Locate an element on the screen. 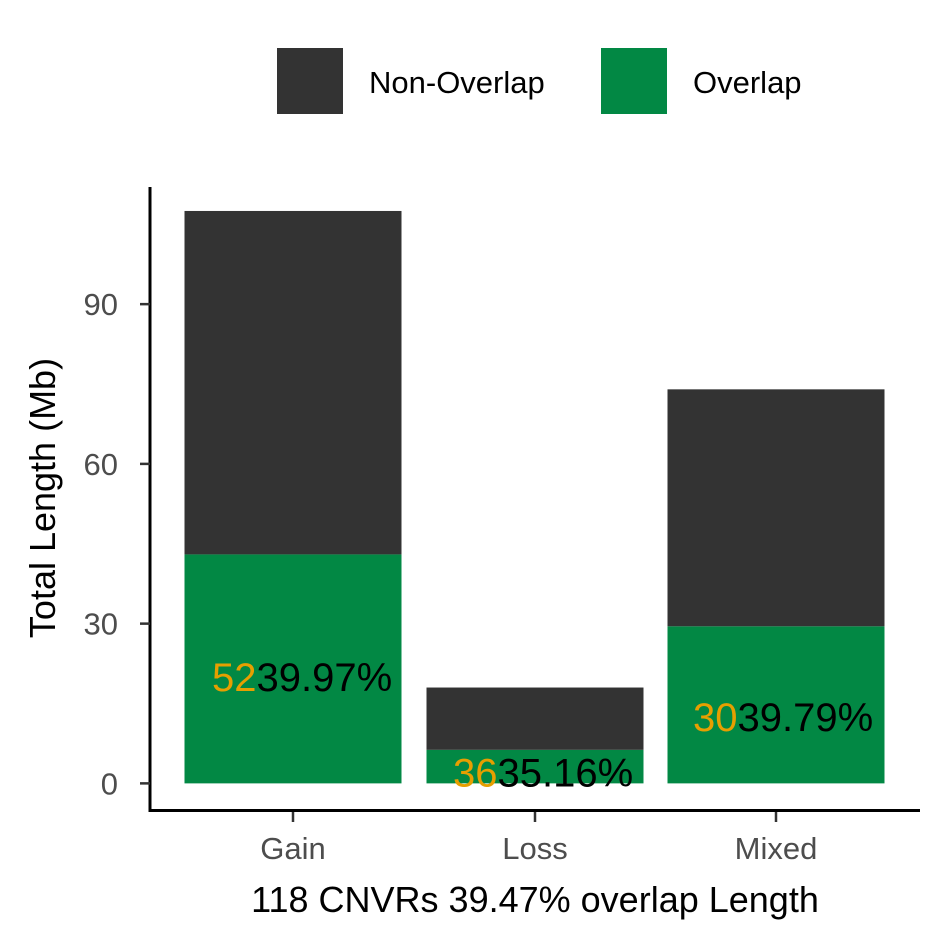 The height and width of the screenshot is (944, 944). x-axis-title: 118 CNVRs 39.47% overlap Length is located at coordinates (535, 899).